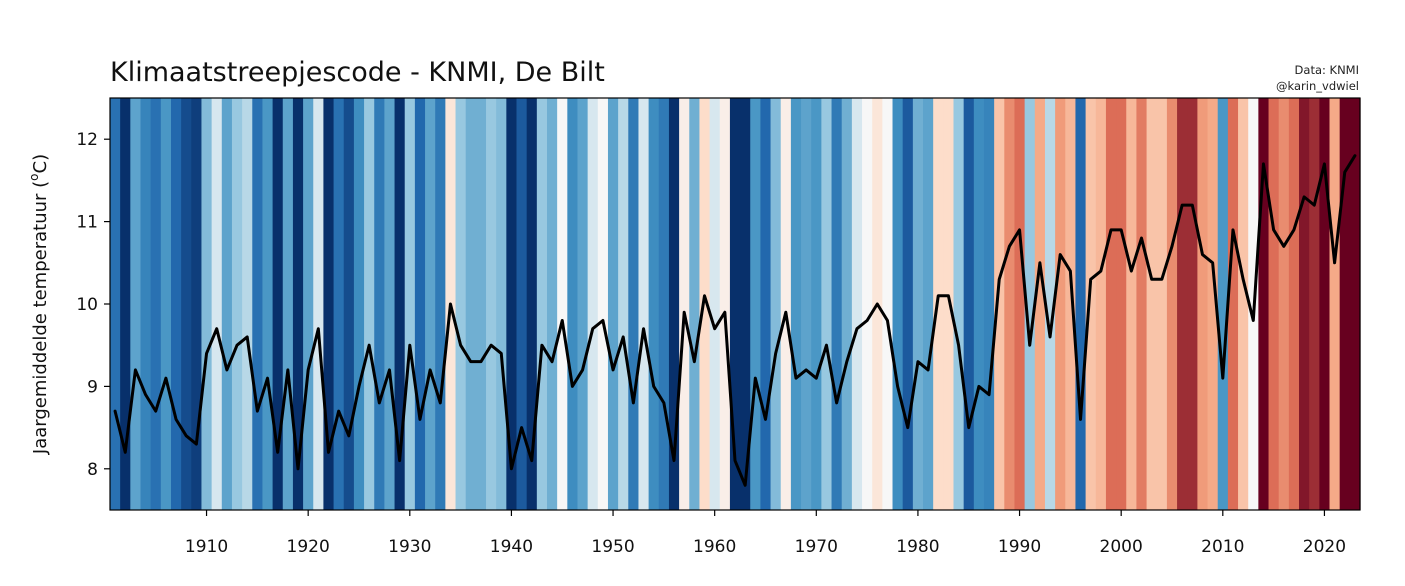  What do you see at coordinates (522, 304) in the screenshot?
I see `stripe-1941` at bounding box center [522, 304].